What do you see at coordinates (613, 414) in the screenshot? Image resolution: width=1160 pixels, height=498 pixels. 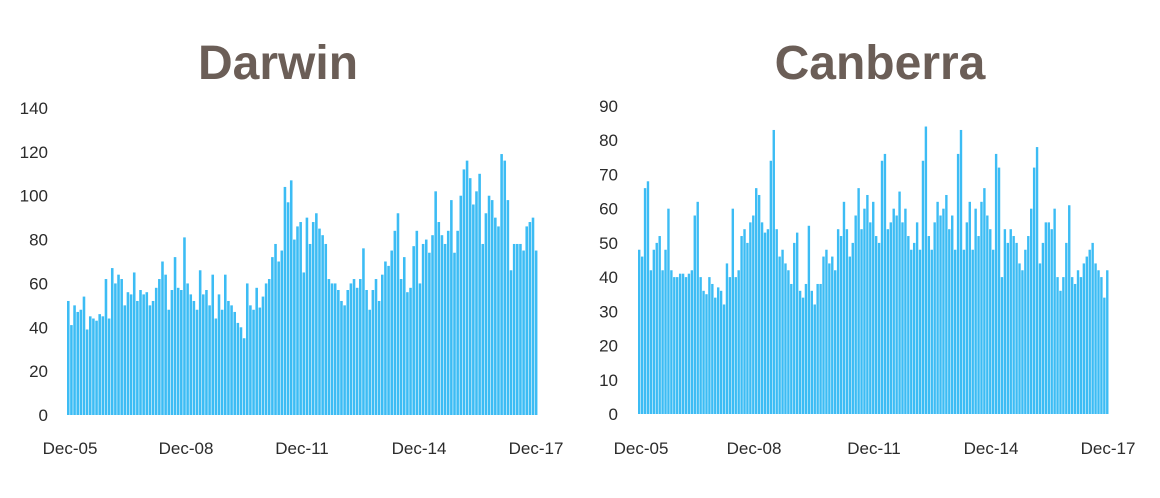 I see `y-tick-label: 0` at bounding box center [613, 414].